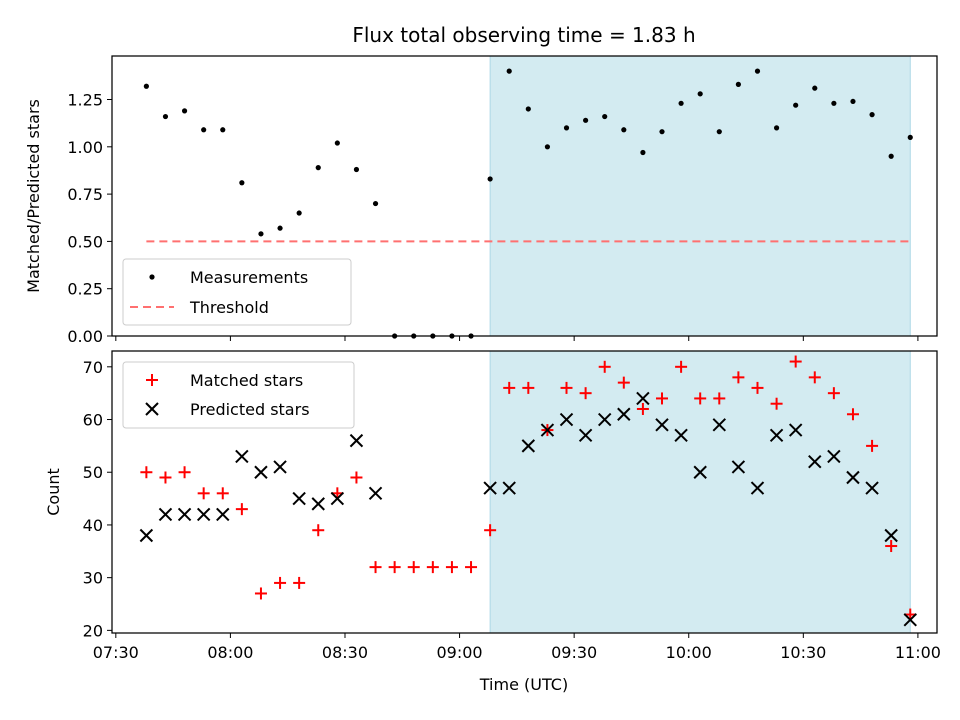 The width and height of the screenshot is (960, 720). I want to click on bottom-y-axis-label: Count, so click(53, 492).